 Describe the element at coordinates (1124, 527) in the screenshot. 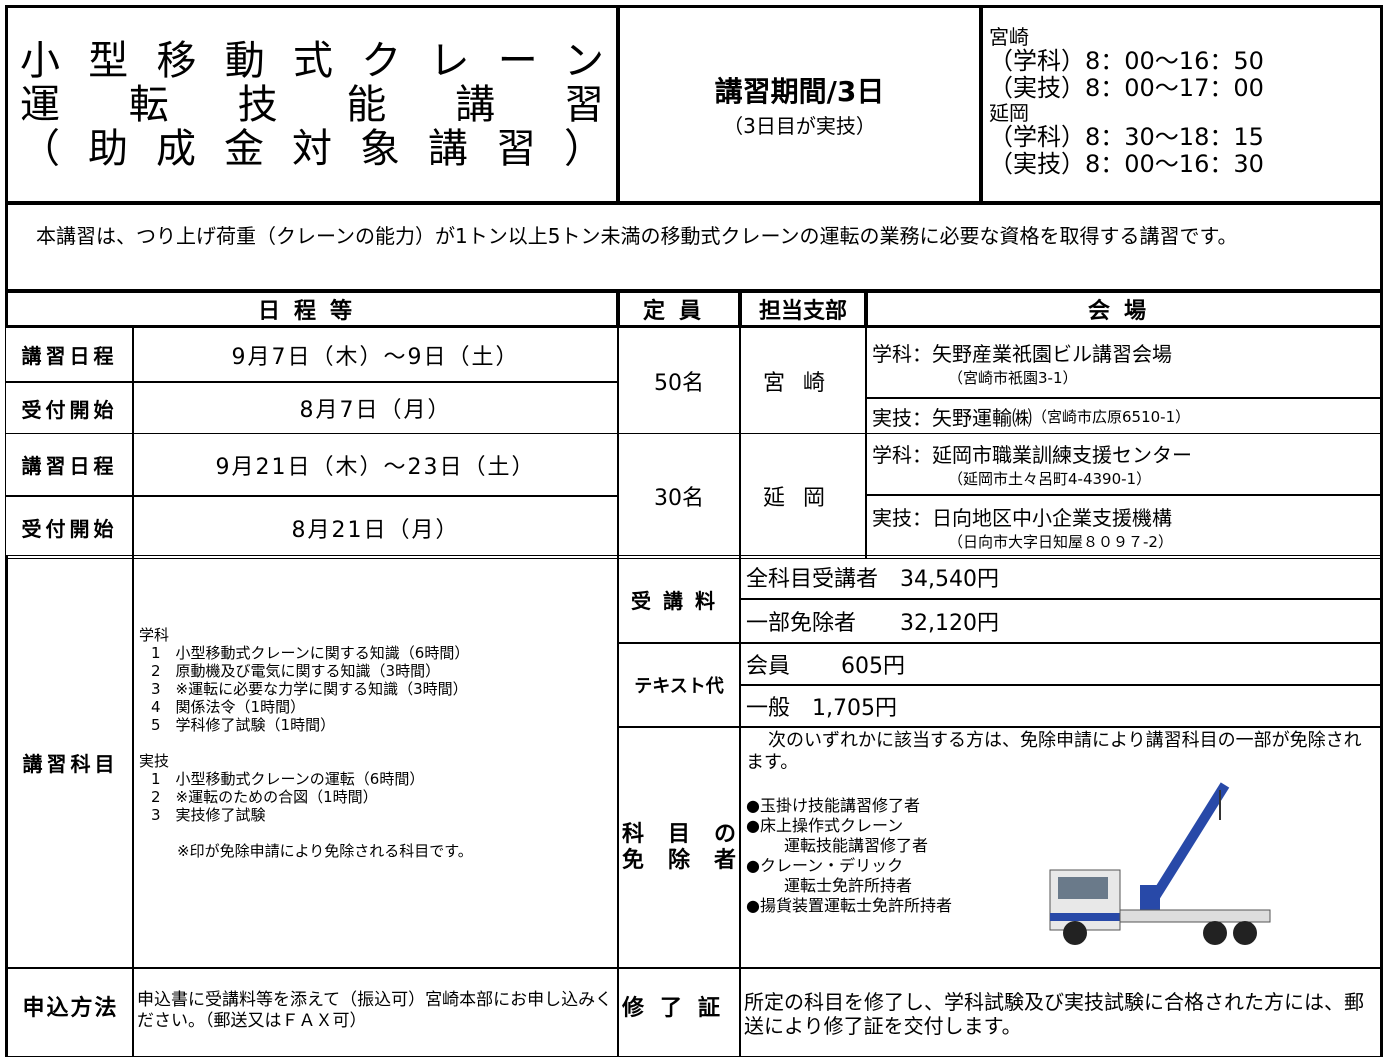

I see `venue-cell: 実技：日向地区中小企業支援機構 （日向市大字日知屋８０９７-2）` at that location.